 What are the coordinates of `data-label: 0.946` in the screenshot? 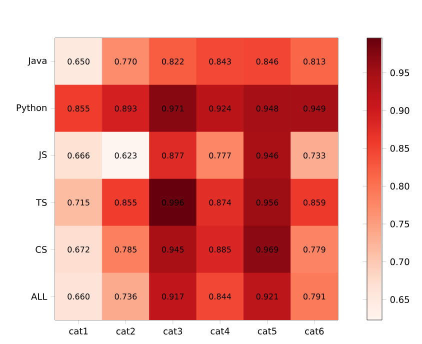 It's located at (267, 155).